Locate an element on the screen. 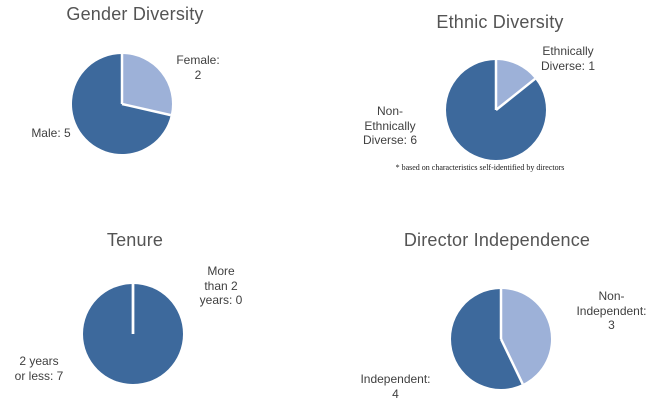 Image resolution: width=659 pixels, height=410 pixels. pie-chart-tenure is located at coordinates (133, 334).